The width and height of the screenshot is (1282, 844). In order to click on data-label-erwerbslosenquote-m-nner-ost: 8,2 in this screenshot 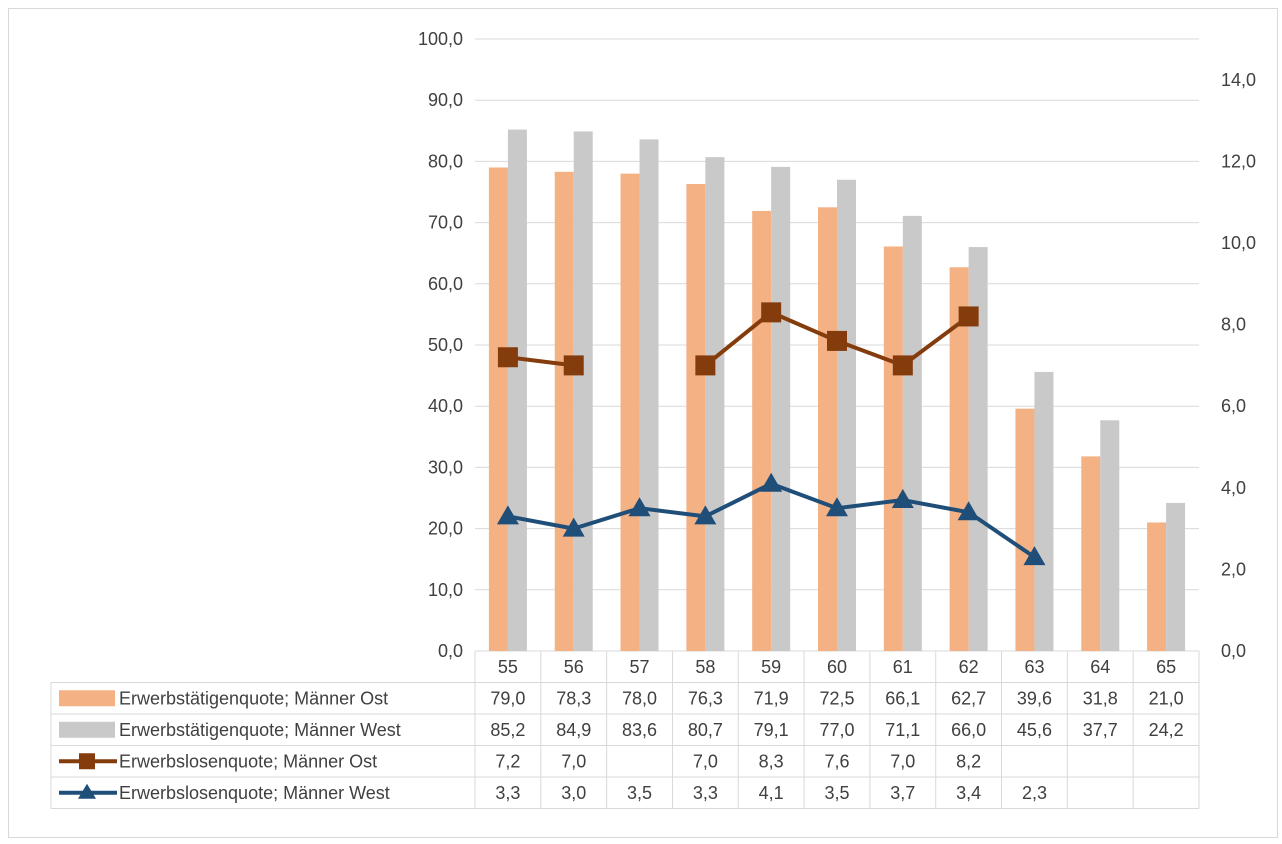, I will do `click(968, 761)`.